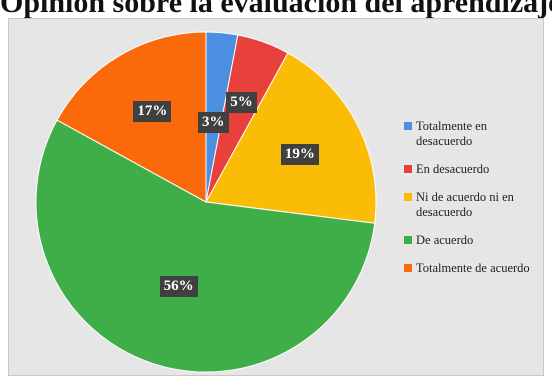 The height and width of the screenshot is (383, 552). I want to click on legend-label: Ni de acuerdo ni en desacuerdo, so click(465, 204).